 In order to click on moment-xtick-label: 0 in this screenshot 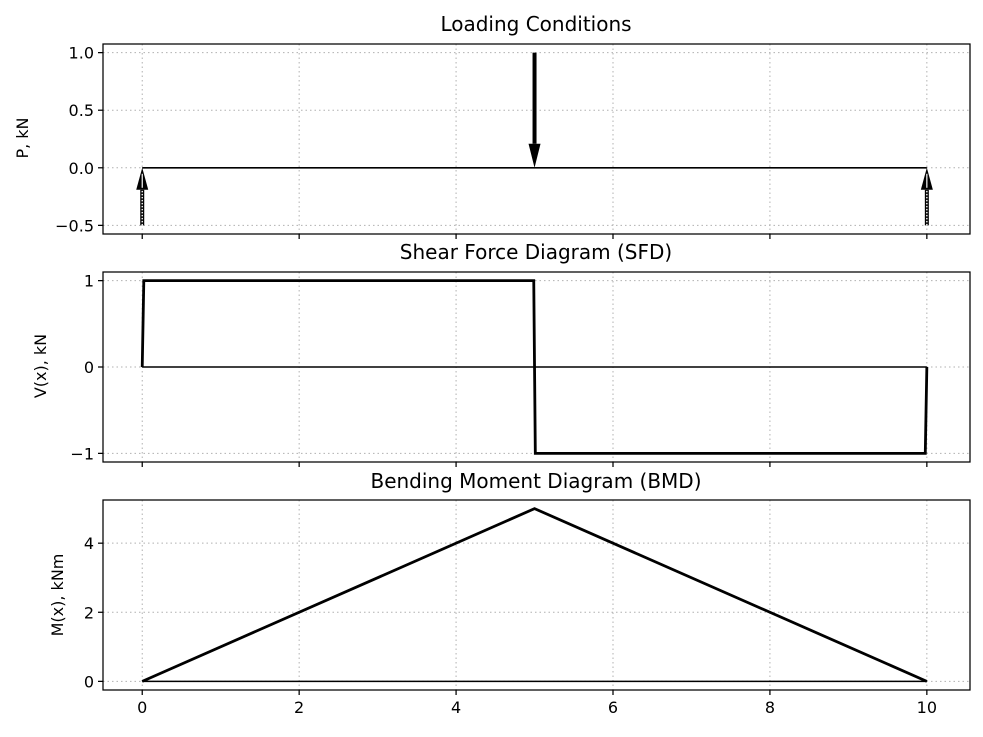, I will do `click(142, 707)`.